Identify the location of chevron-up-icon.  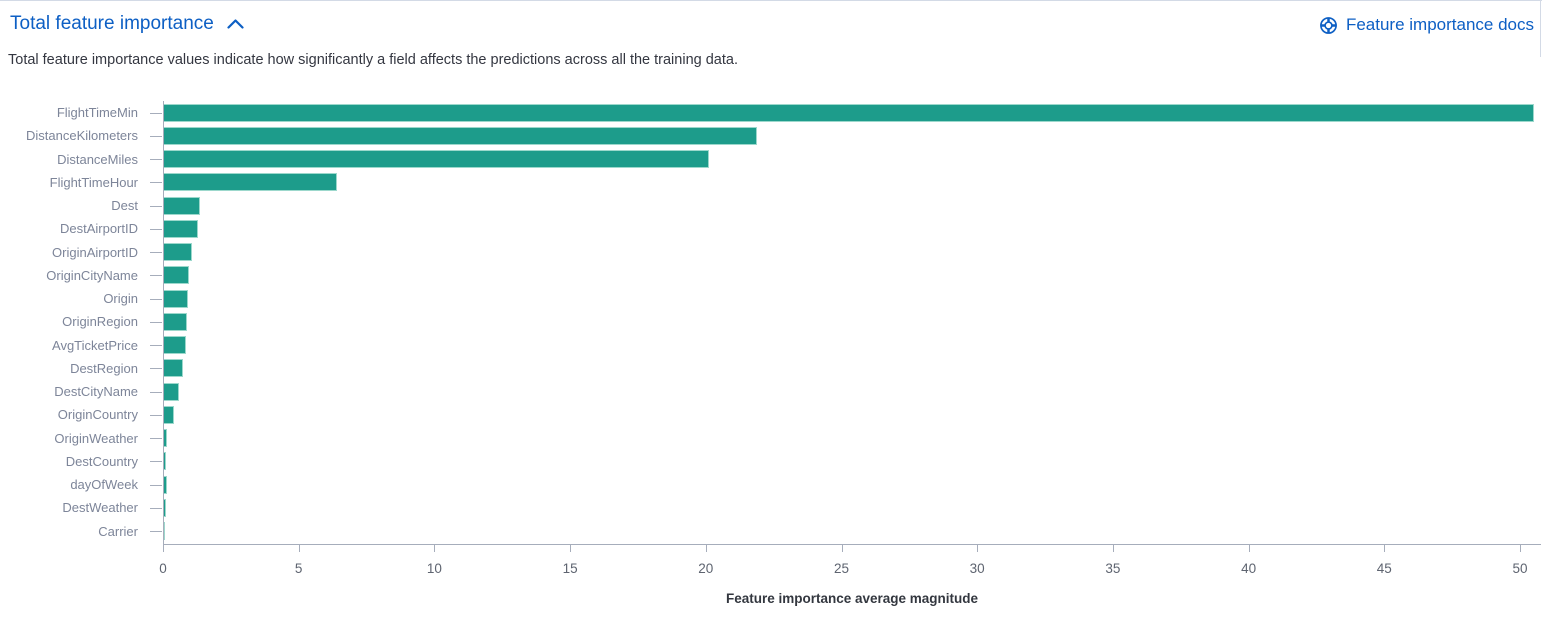
(235, 24).